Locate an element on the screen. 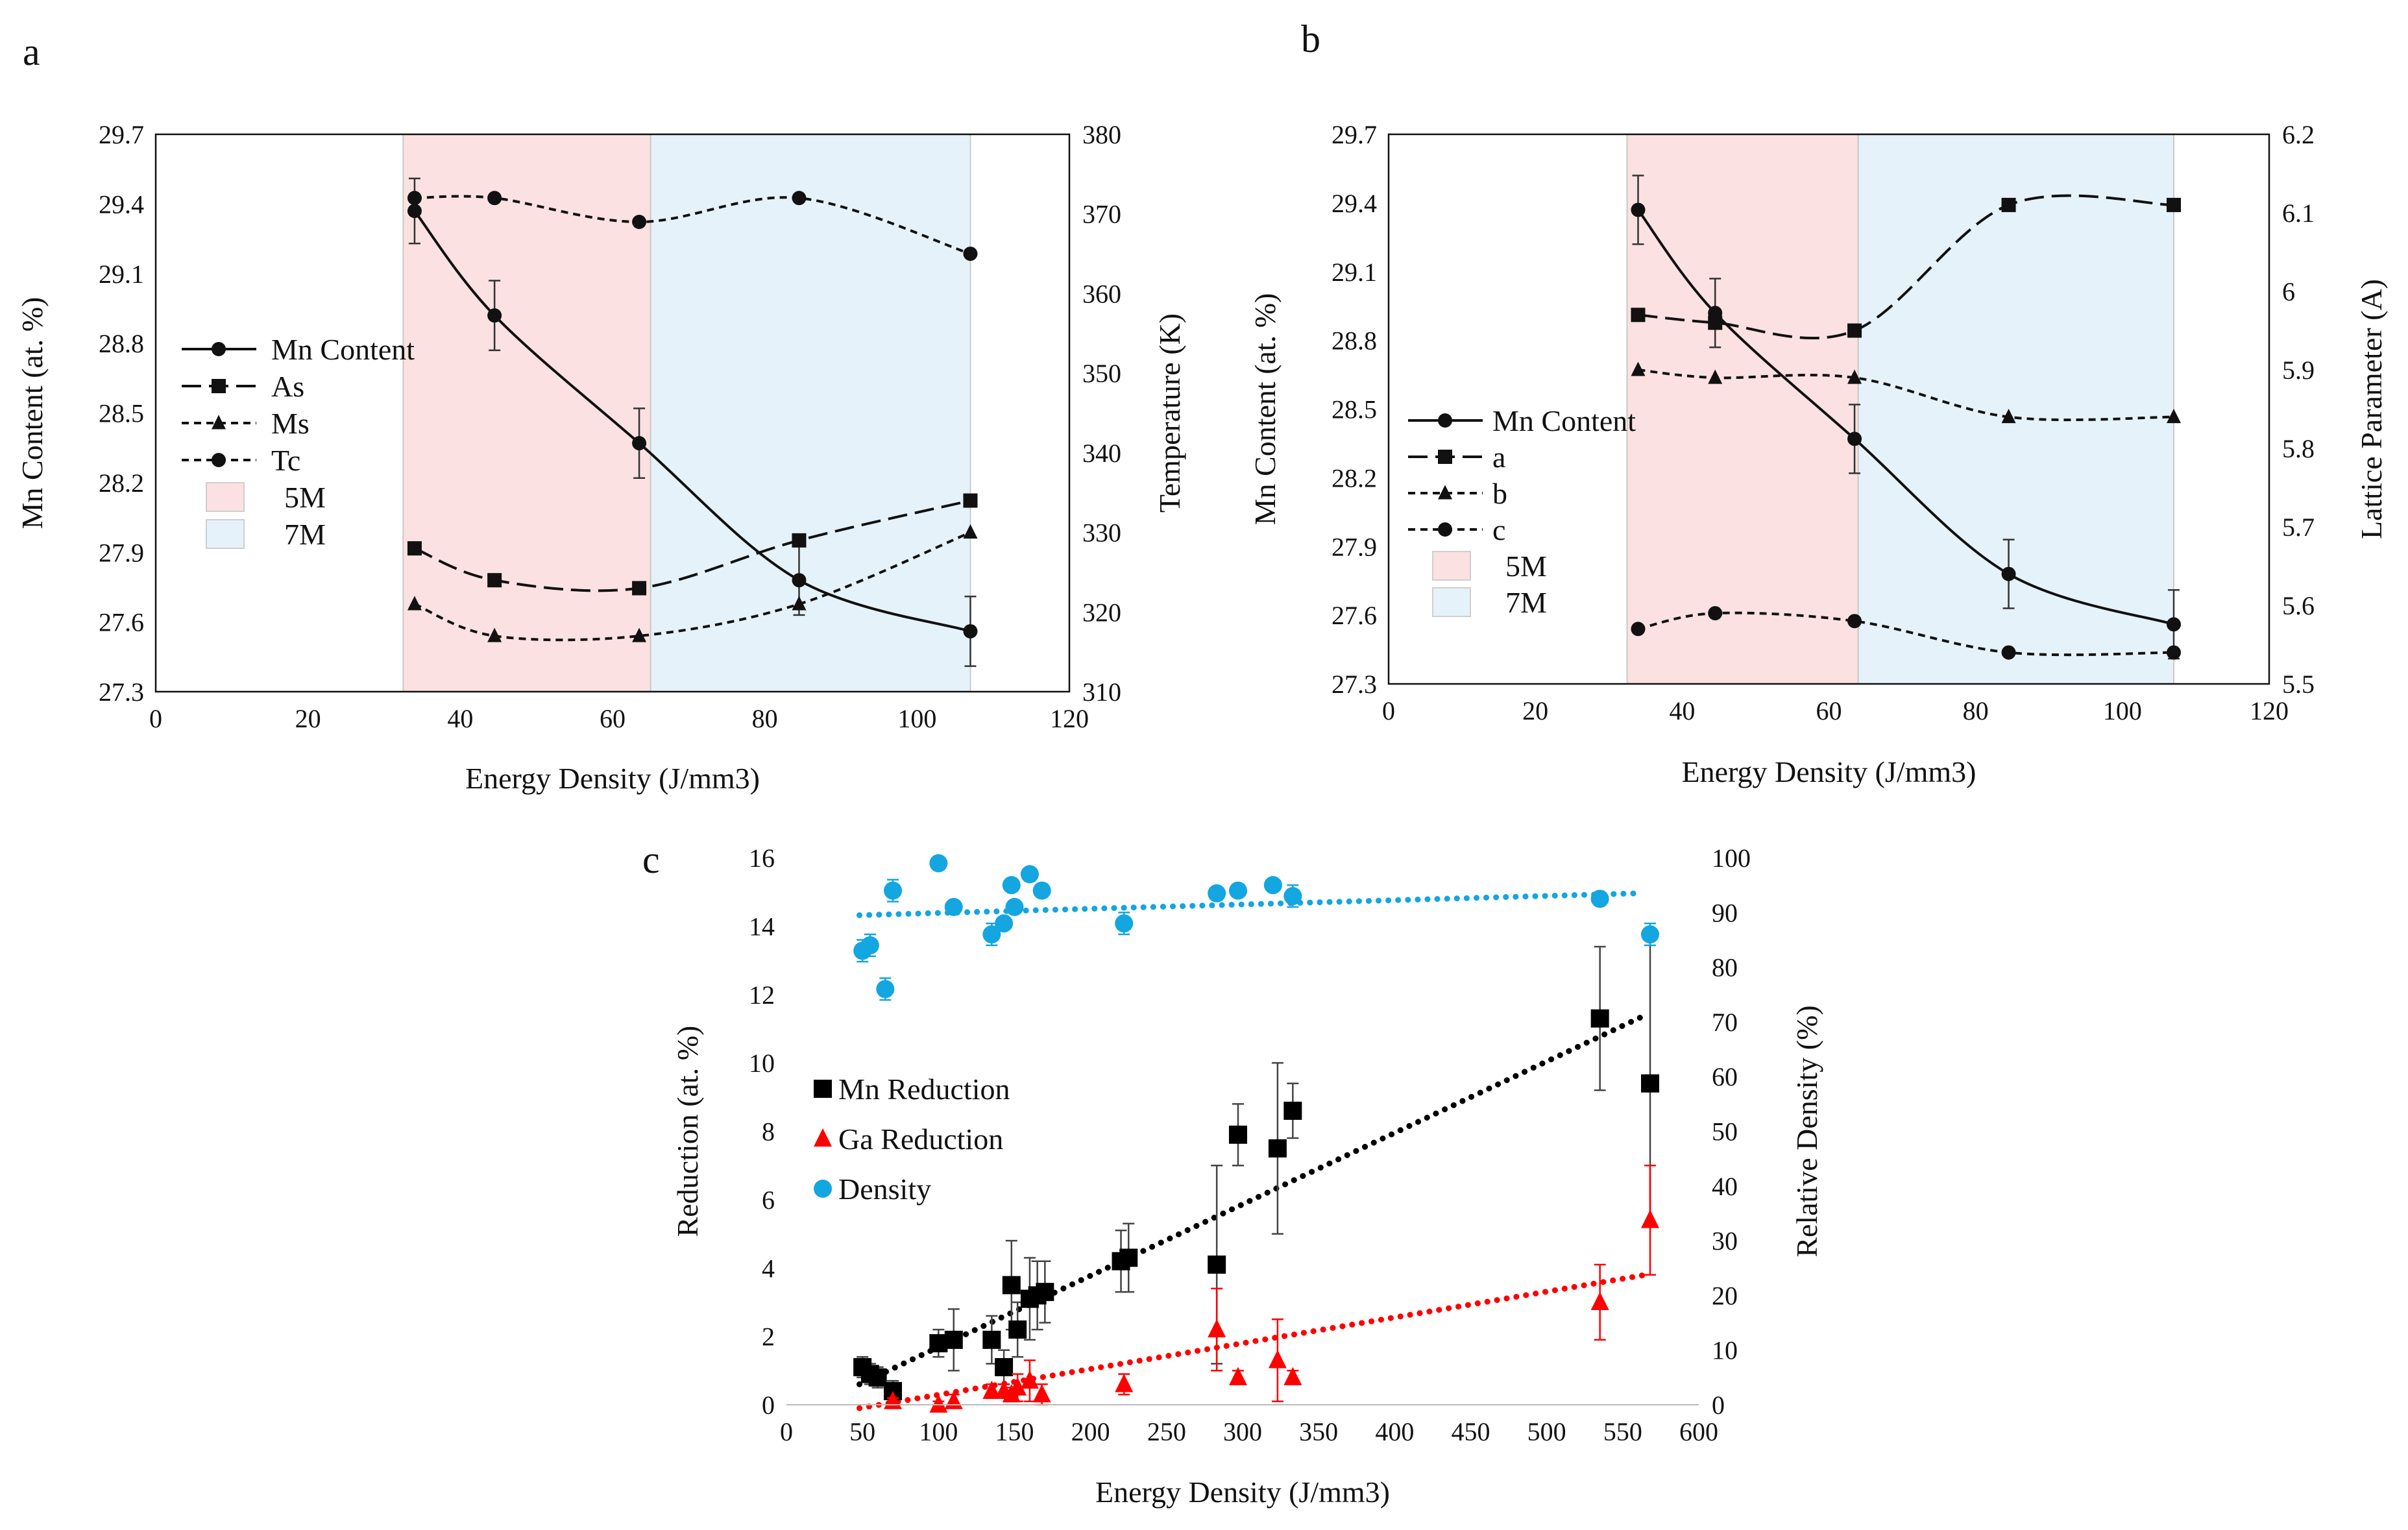 The image size is (2408, 1530). legend-label: c is located at coordinates (1498, 529).